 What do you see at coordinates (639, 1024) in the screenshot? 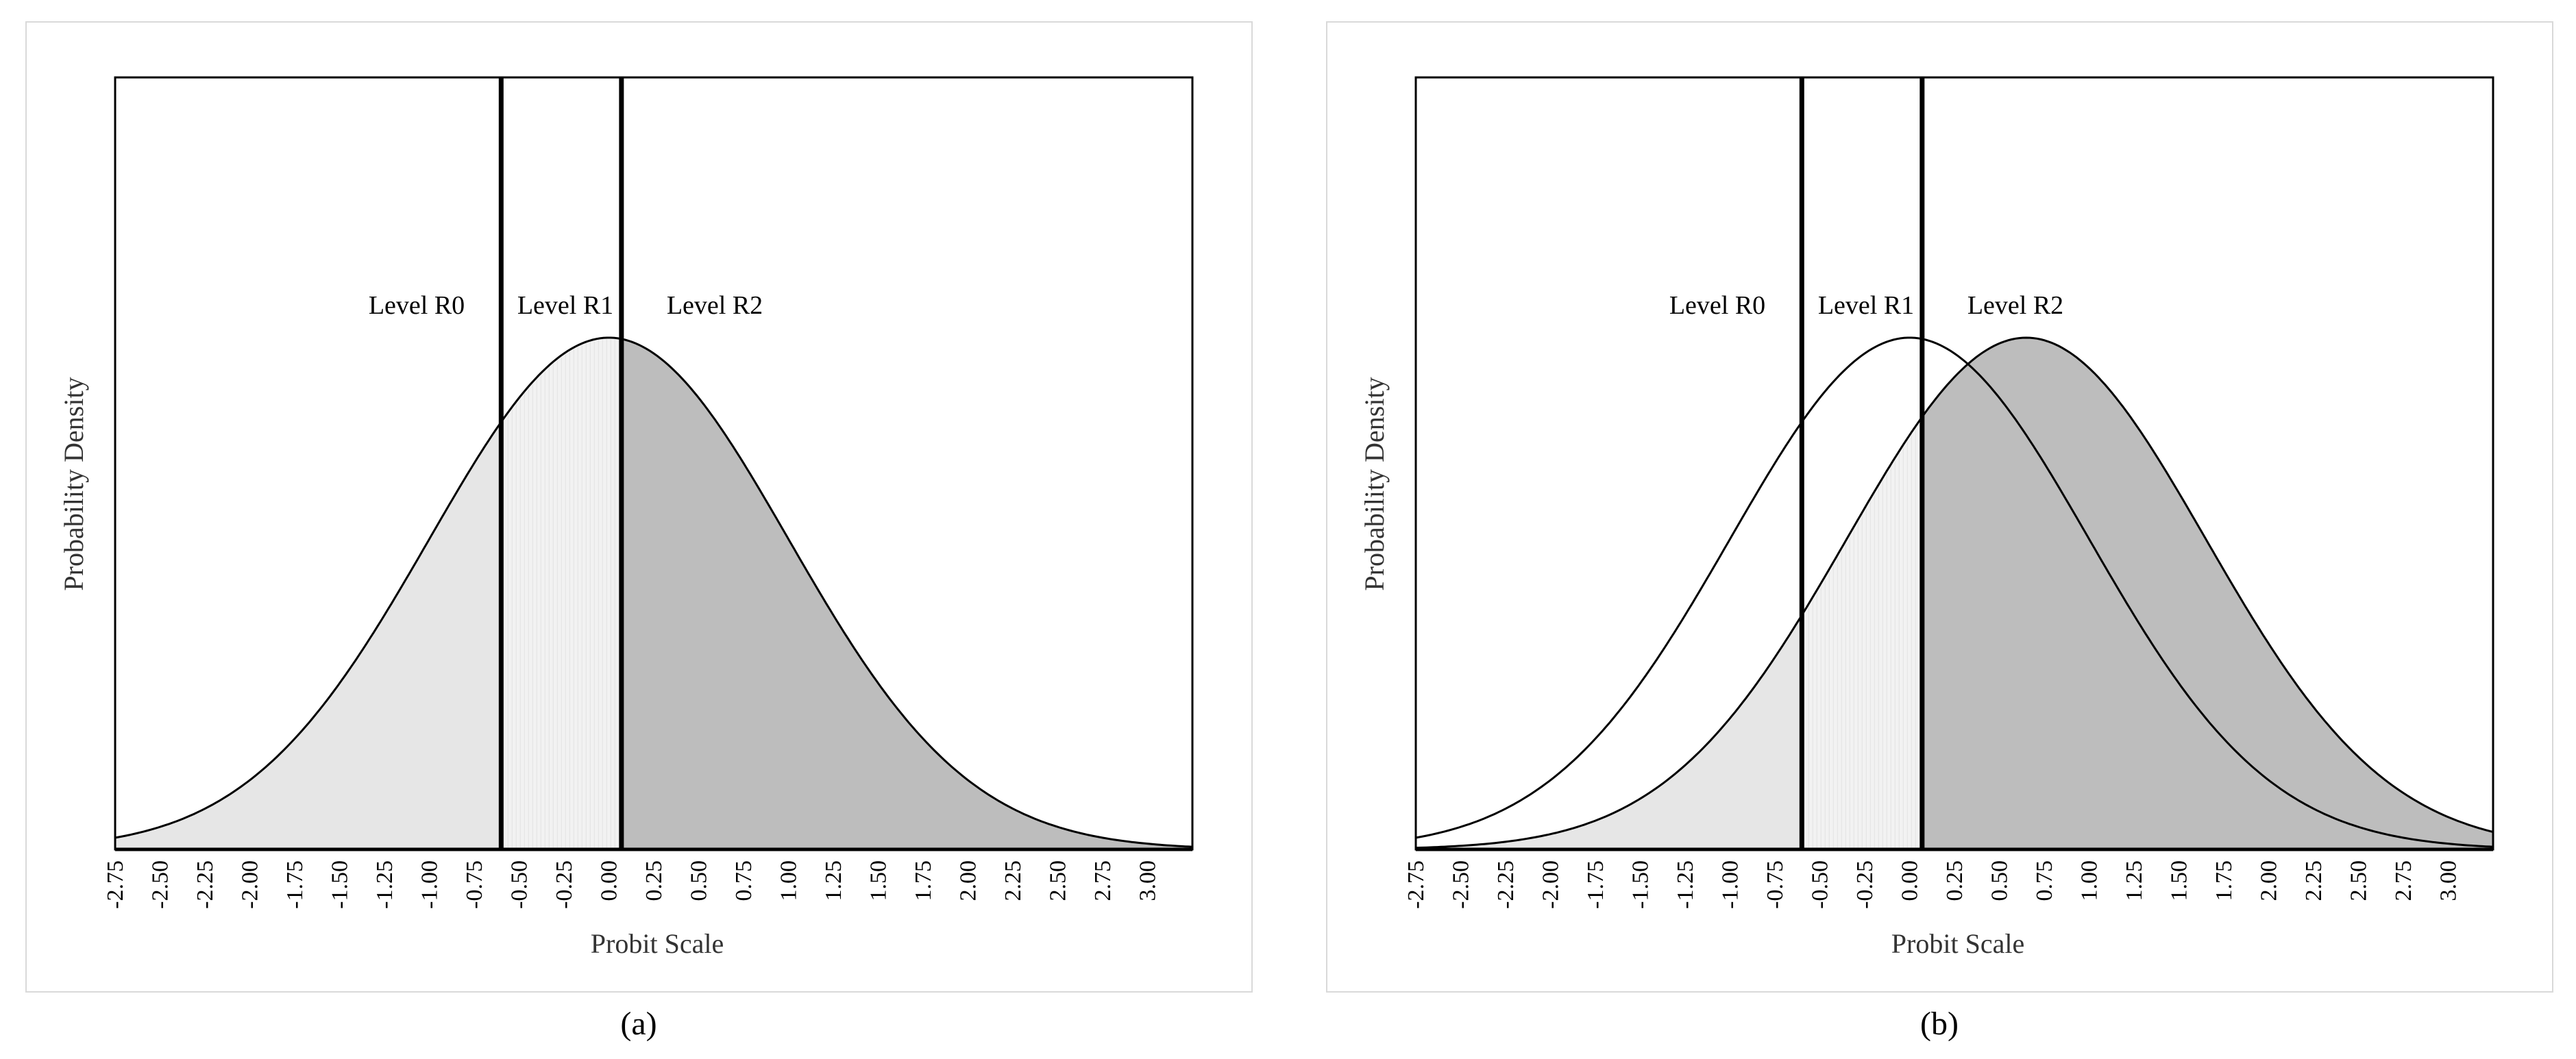
I see `panel-caption: (a)` at bounding box center [639, 1024].